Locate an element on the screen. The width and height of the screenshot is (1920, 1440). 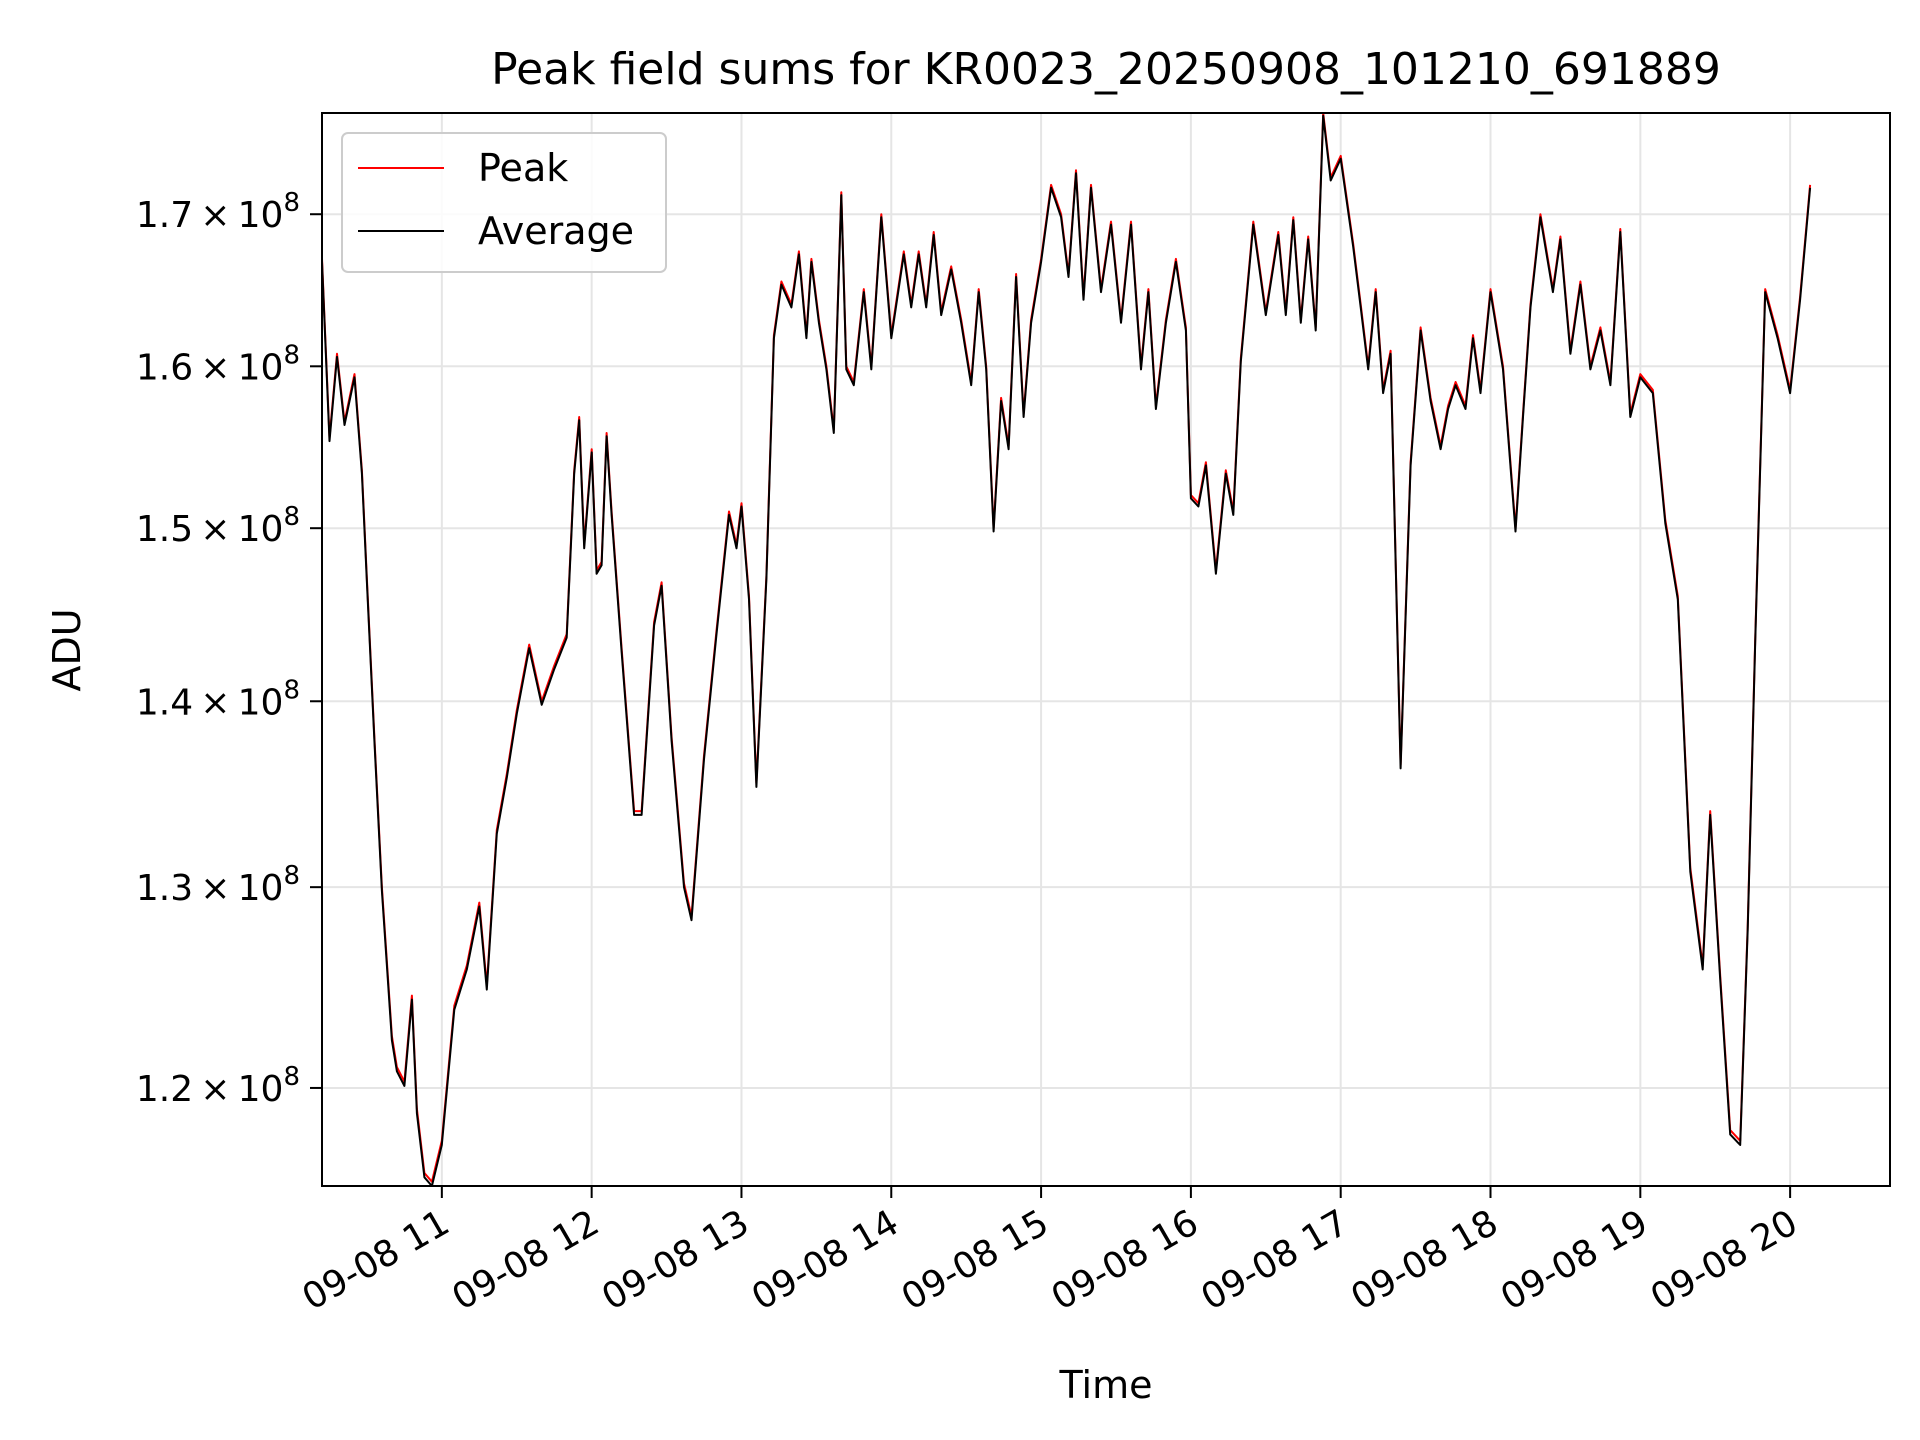
legend: Peak Average is located at coordinates (504, 202).